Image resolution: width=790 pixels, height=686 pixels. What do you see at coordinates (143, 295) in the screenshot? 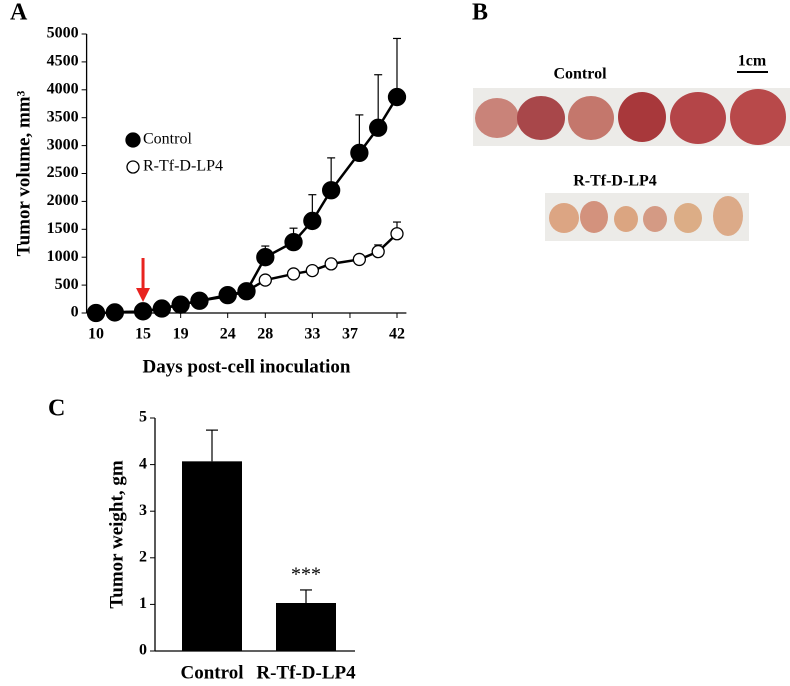
I see `arrow-head` at bounding box center [143, 295].